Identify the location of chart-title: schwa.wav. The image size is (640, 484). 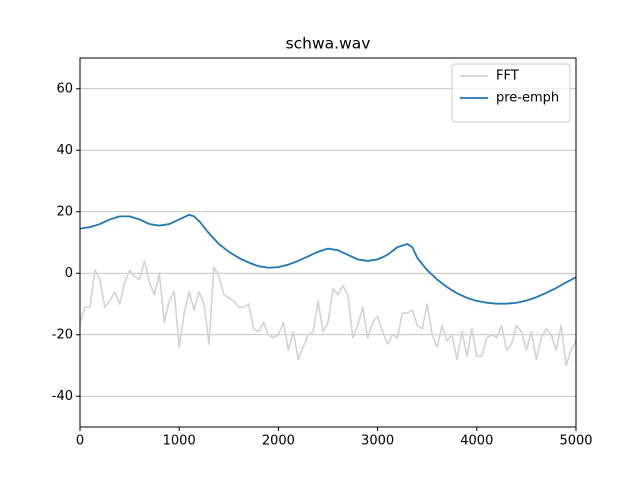
(328, 44).